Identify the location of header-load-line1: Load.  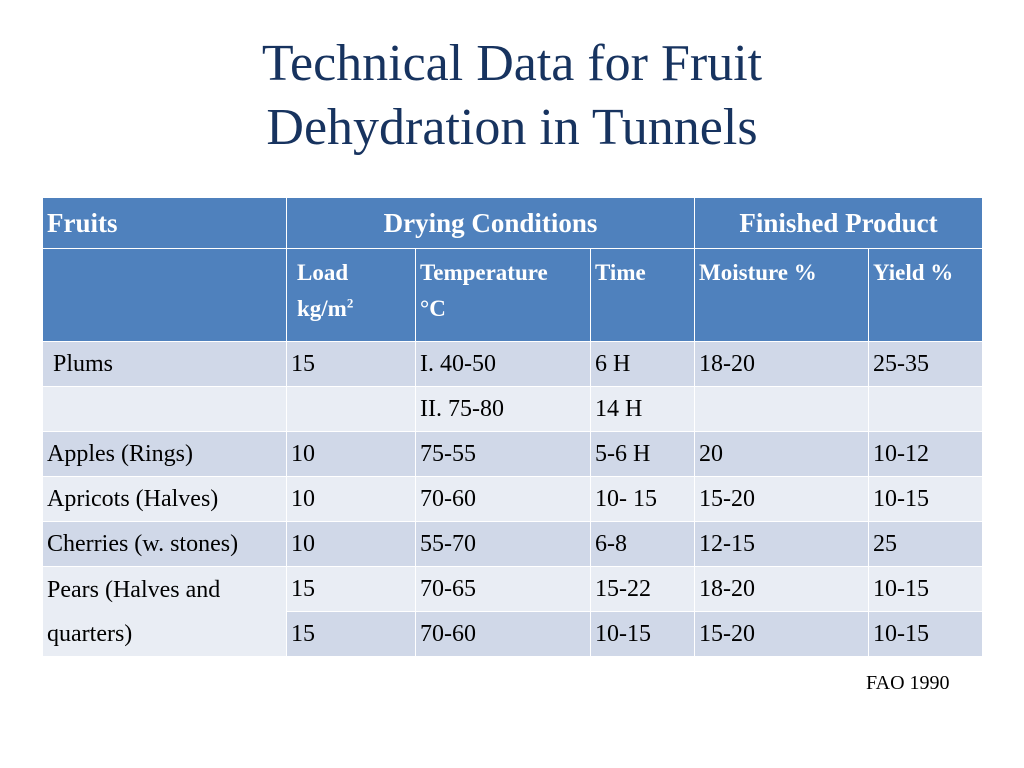
(323, 272).